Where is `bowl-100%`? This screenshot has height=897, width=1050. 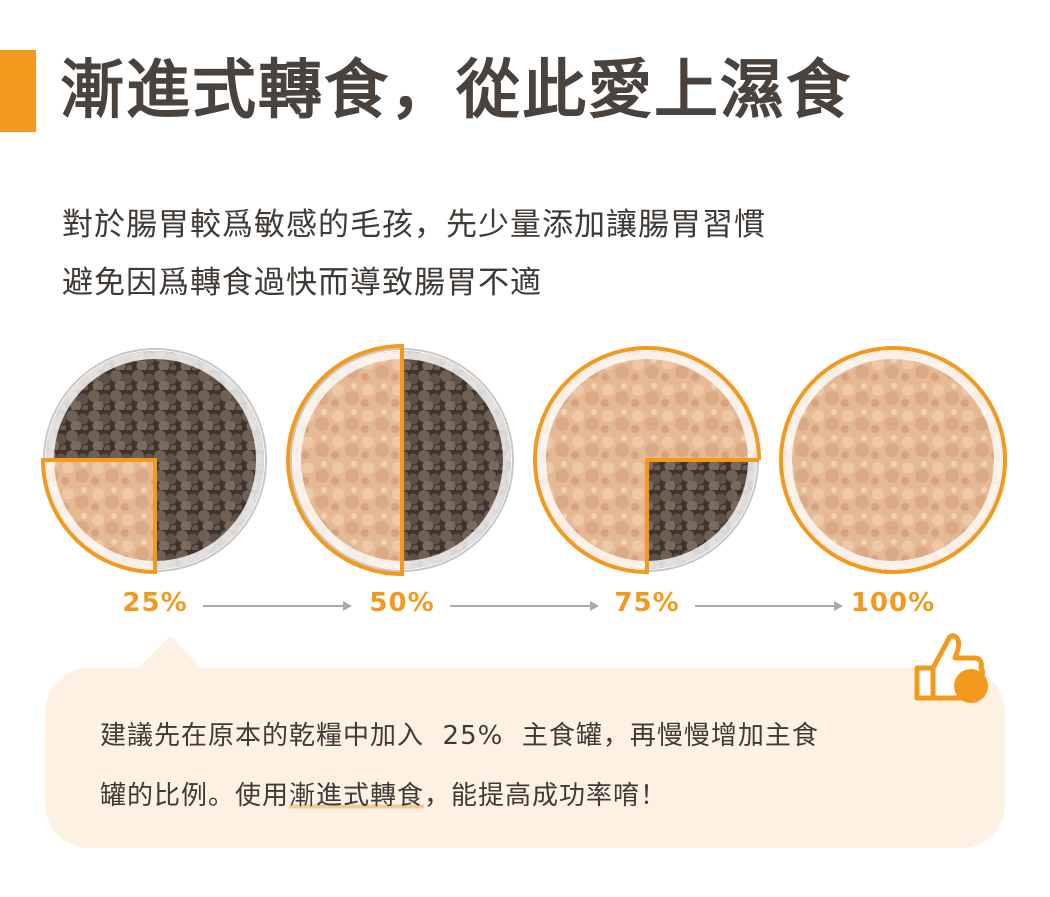 bowl-100% is located at coordinates (893, 460).